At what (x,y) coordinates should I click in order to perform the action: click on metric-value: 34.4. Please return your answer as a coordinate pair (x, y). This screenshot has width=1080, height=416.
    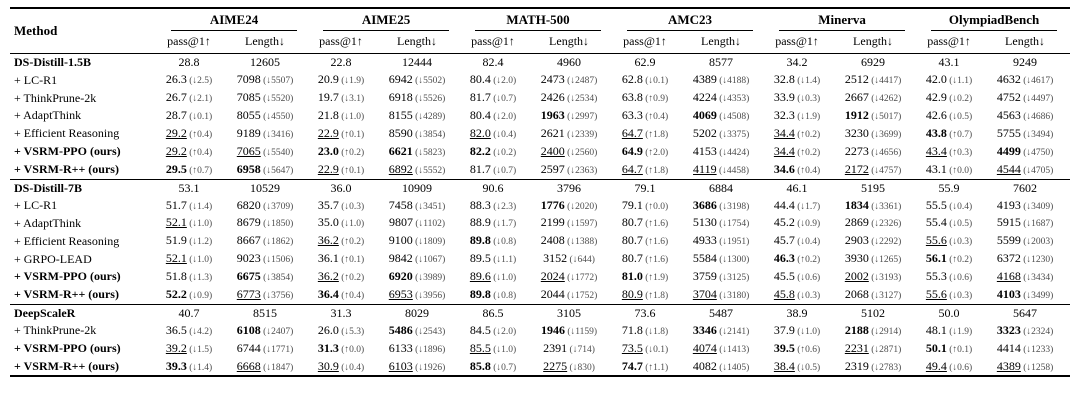
    Looking at the image, I should click on (784, 132).